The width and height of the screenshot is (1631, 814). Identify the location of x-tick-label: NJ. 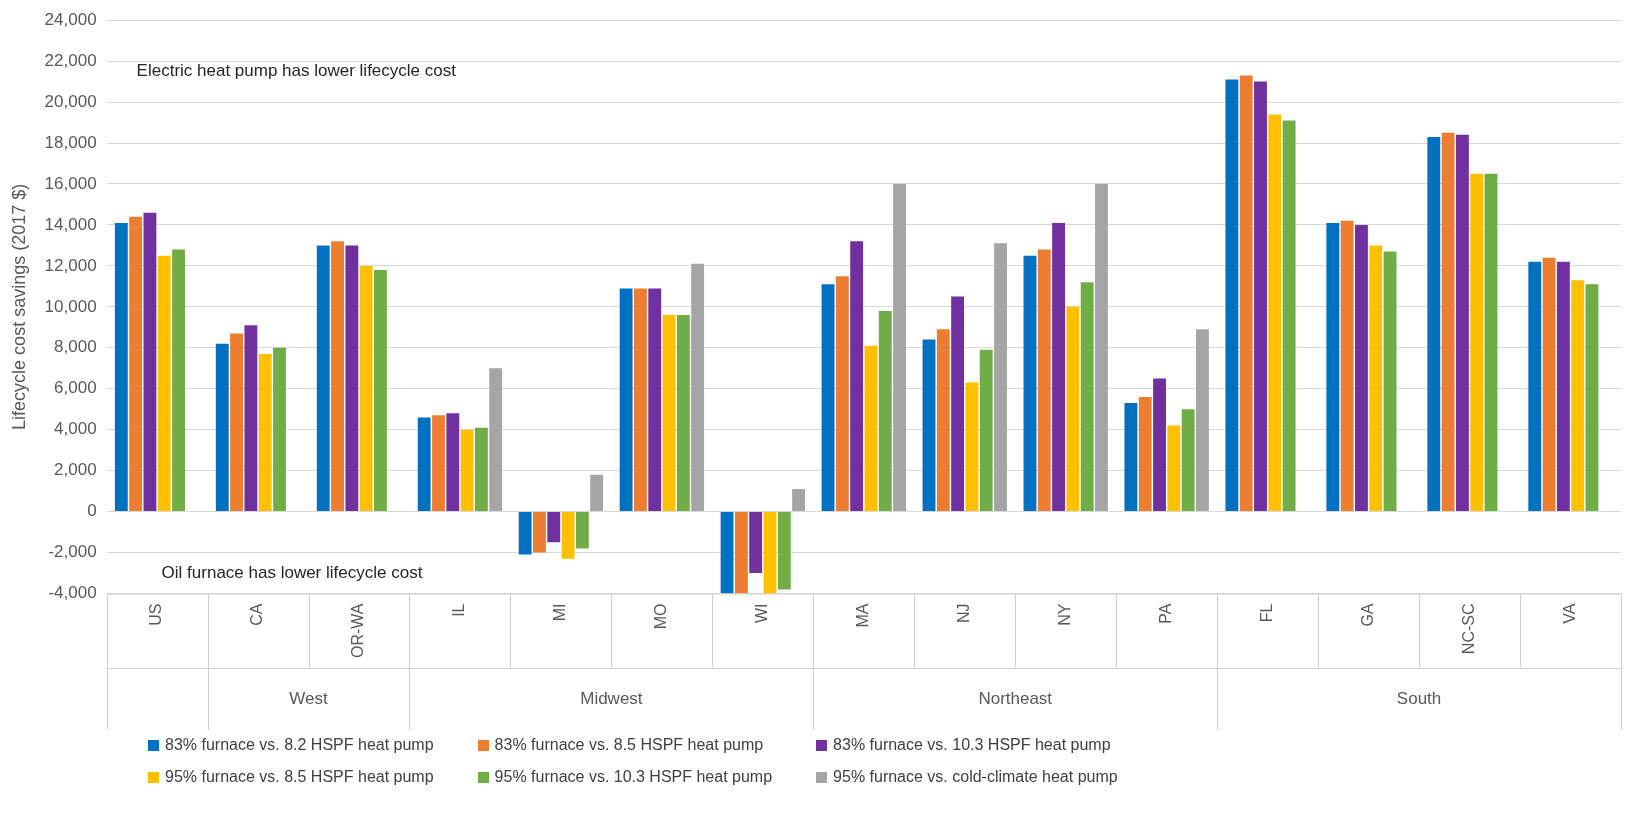
(964, 613).